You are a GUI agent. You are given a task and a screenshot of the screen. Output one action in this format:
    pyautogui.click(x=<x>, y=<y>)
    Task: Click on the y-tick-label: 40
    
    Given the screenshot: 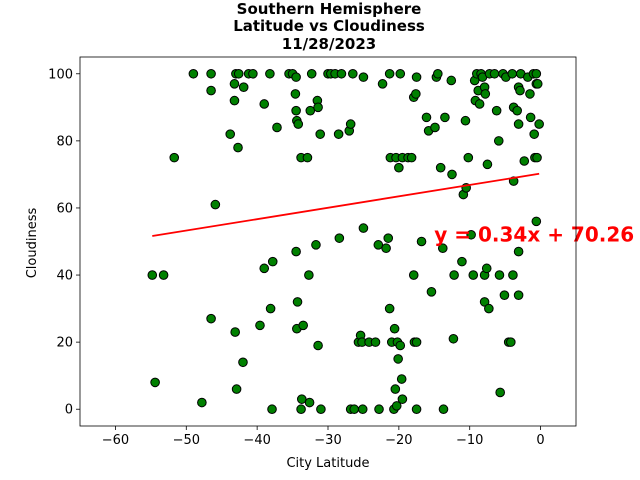 What is the action you would take?
    pyautogui.click(x=64, y=276)
    